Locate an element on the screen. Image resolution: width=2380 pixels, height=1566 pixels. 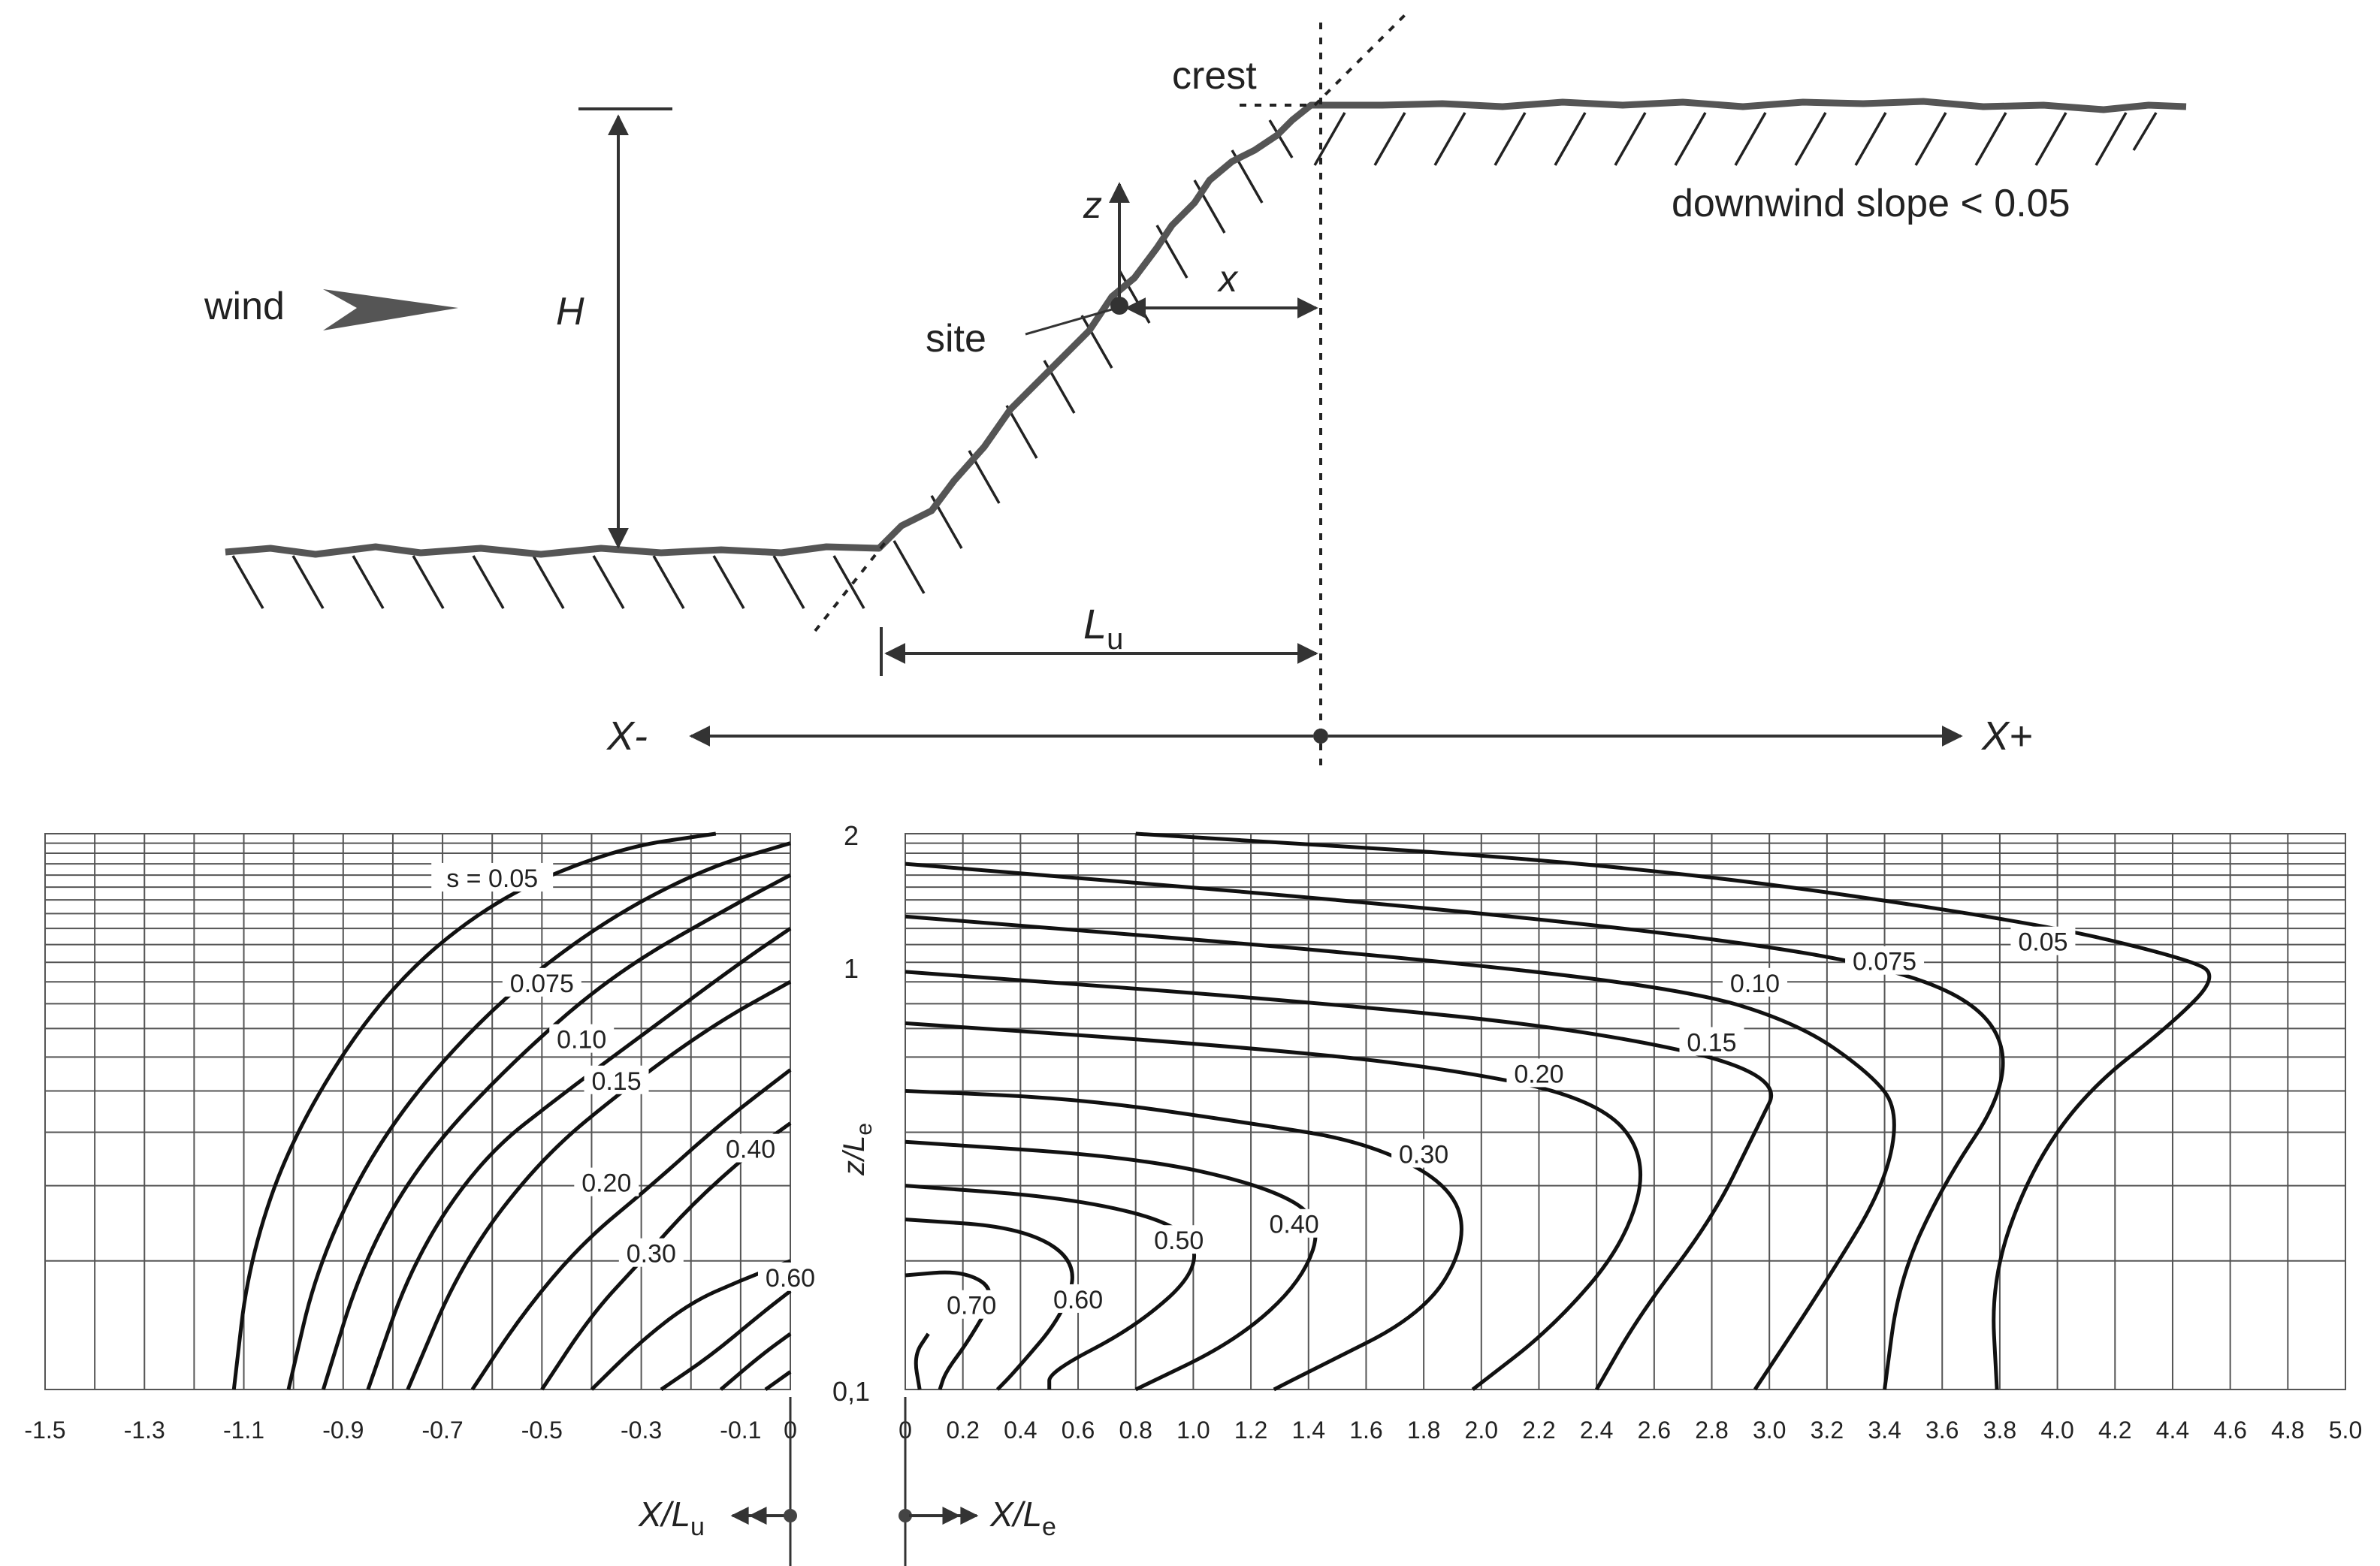
x-tick-label: -0.9 is located at coordinates (343, 1430).